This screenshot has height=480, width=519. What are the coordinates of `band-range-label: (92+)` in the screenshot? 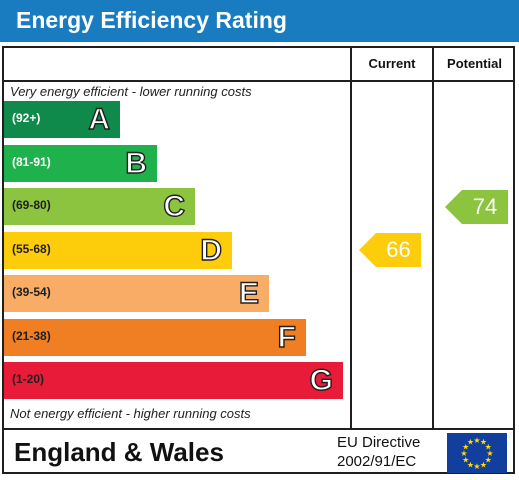 It's located at (26, 118).